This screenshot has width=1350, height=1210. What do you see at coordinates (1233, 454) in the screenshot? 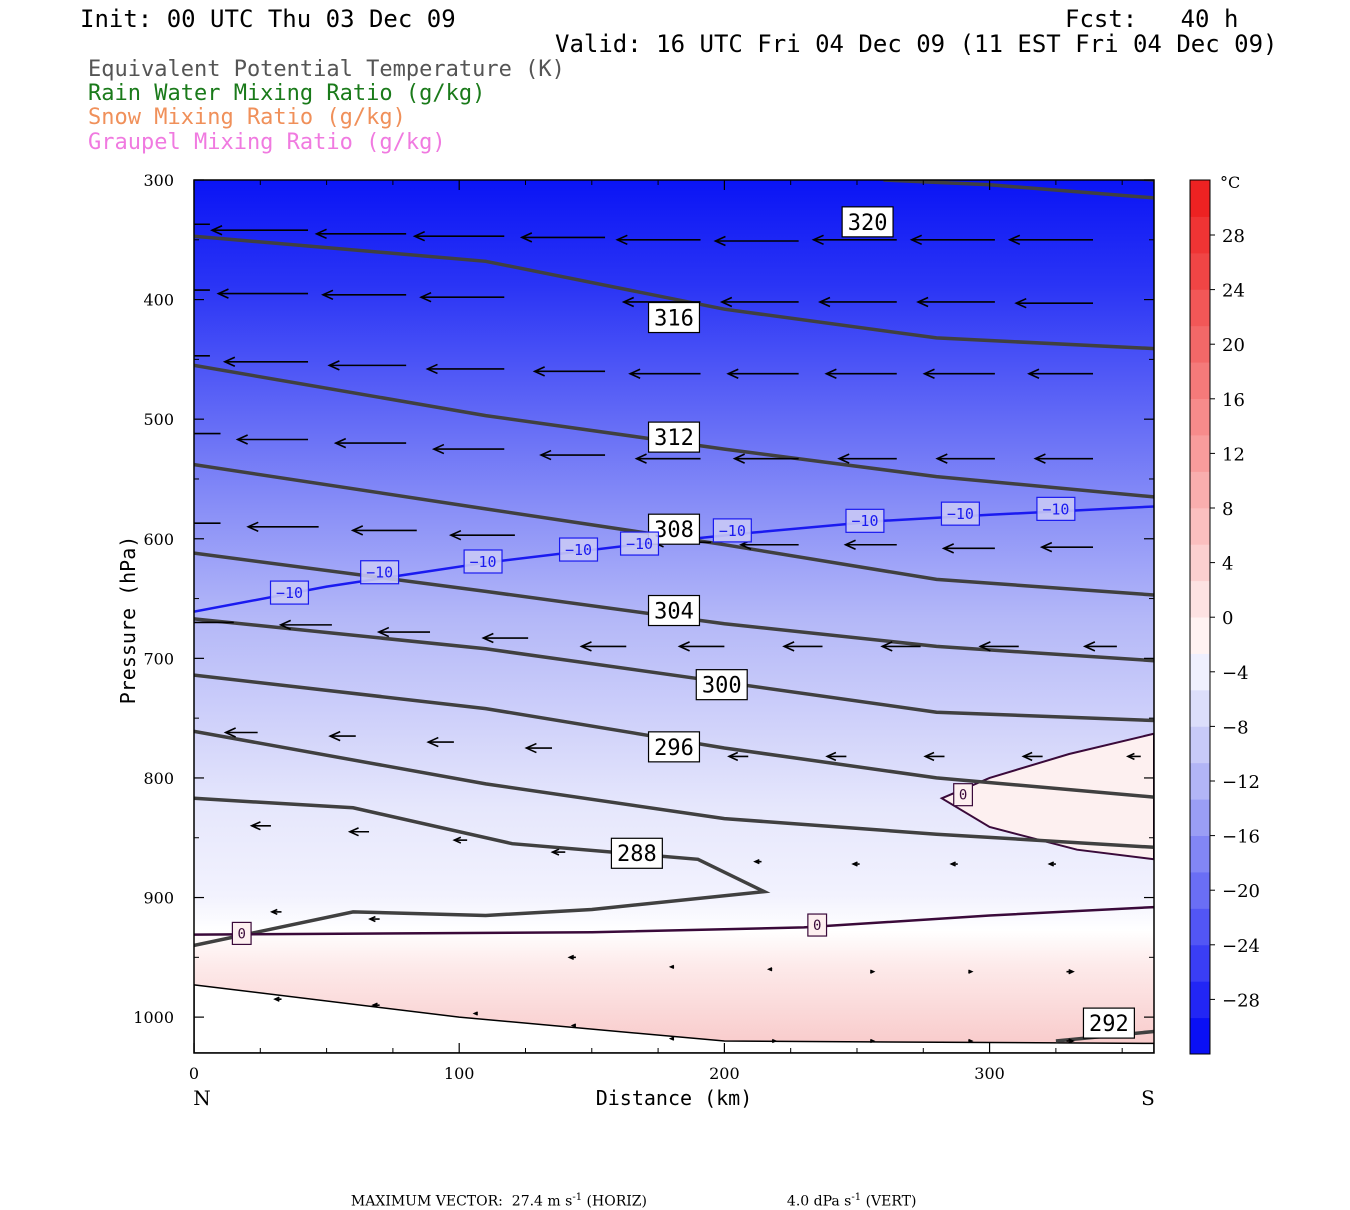
I see `colorbar-label: 12` at bounding box center [1233, 454].